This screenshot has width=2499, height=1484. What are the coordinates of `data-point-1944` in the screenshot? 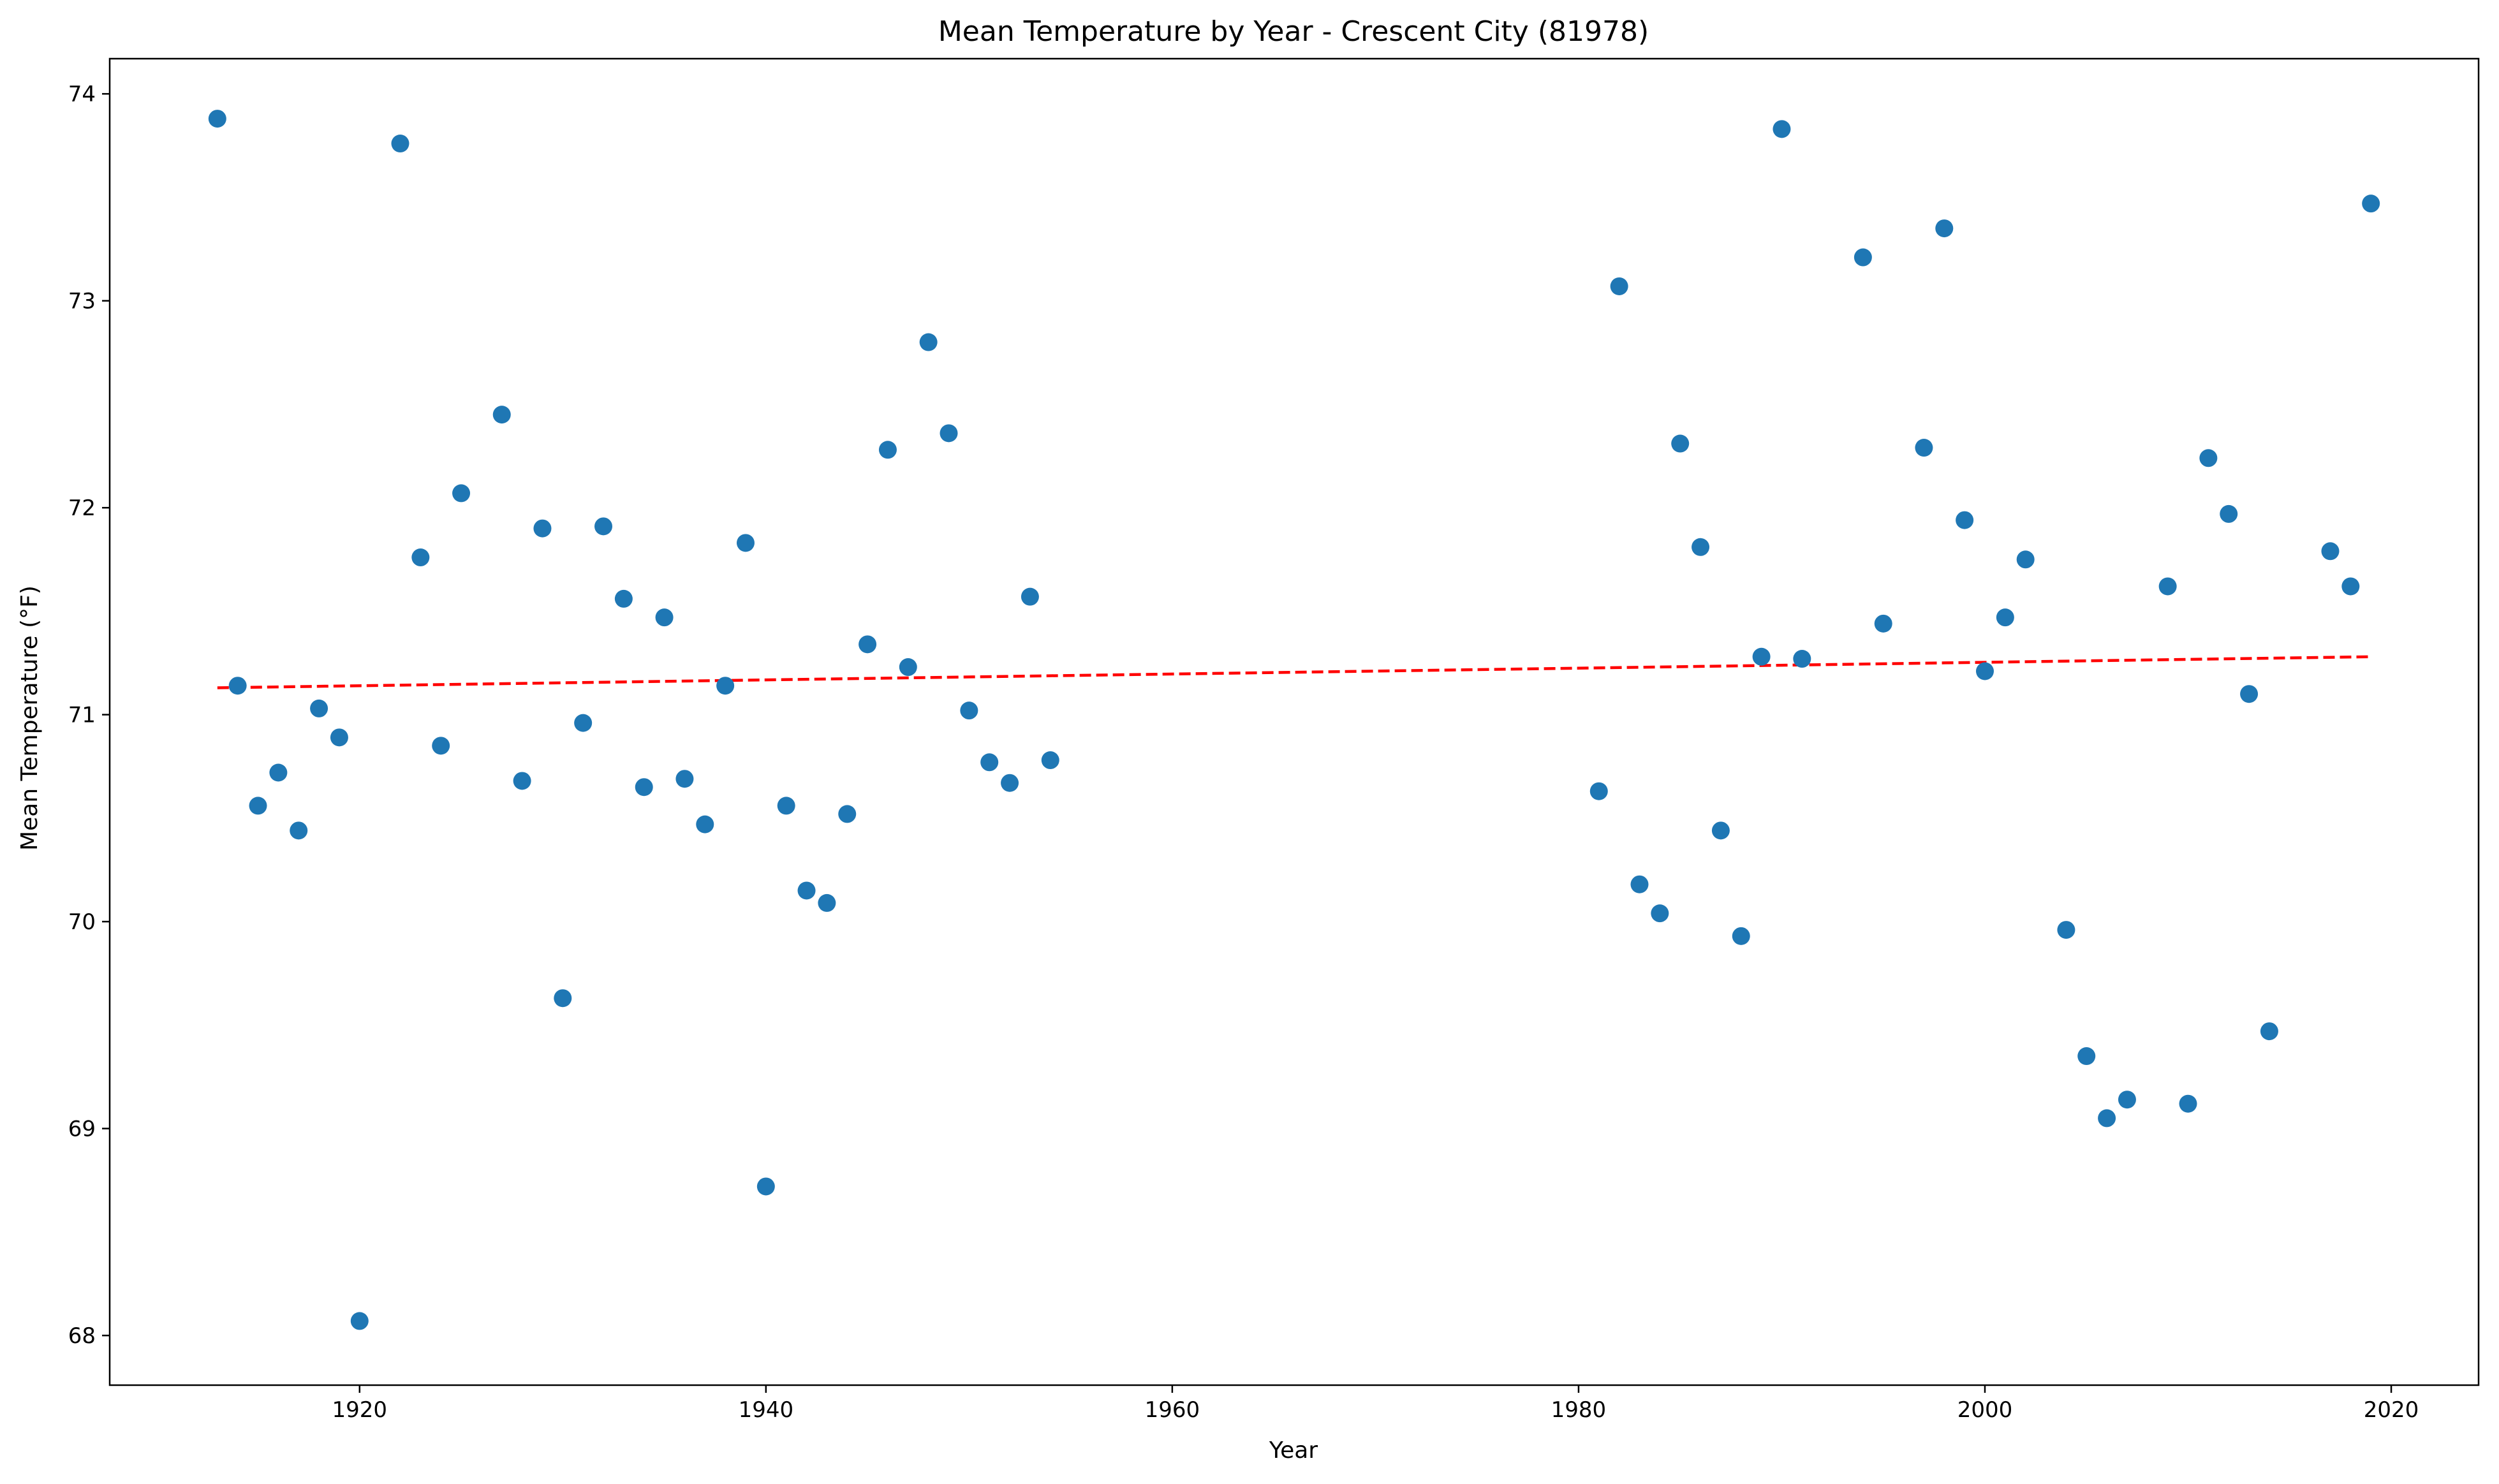 It's located at (848, 814).